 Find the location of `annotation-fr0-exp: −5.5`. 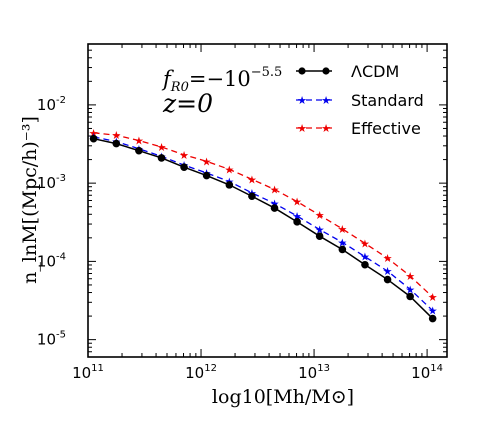

annotation-fr0-exp: −5.5 is located at coordinates (267, 72).